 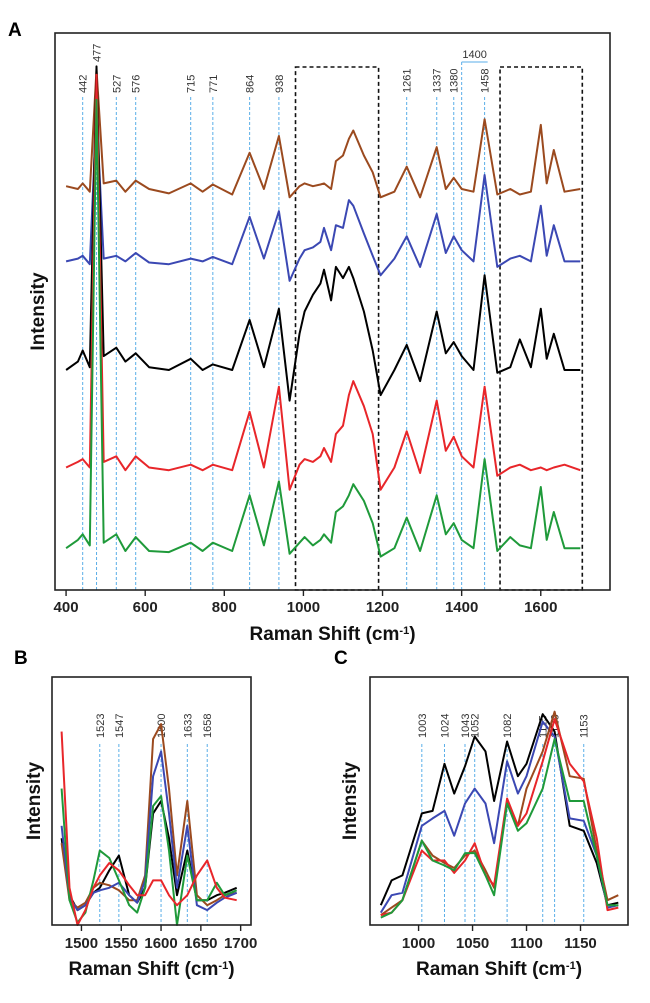 What do you see at coordinates (101, 726) in the screenshot?
I see `peak-label: 1523` at bounding box center [101, 726].